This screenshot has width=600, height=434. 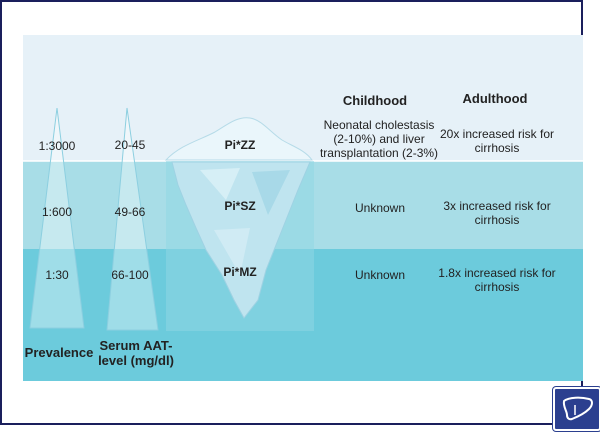 I want to click on adulthood-mz: 1.8x increased risk for cirrhosis, so click(x=497, y=280).